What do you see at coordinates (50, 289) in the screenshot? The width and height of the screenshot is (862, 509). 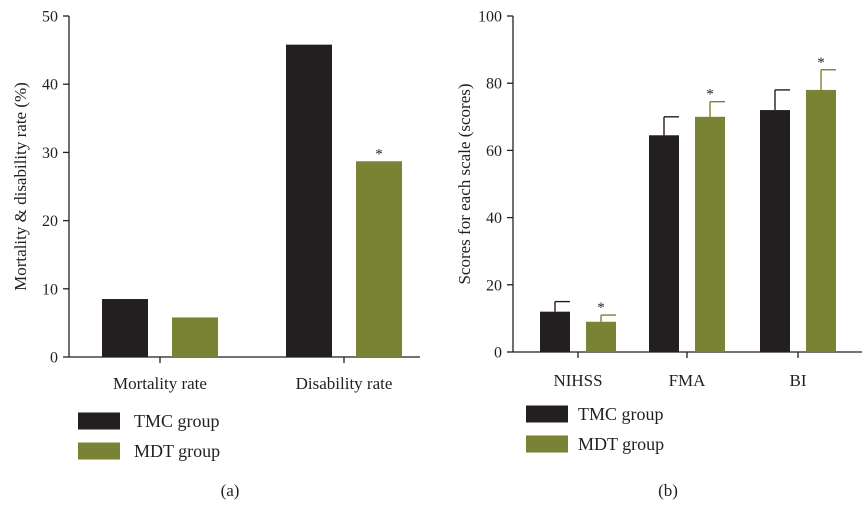 I see `y-tick-label: 10` at bounding box center [50, 289].